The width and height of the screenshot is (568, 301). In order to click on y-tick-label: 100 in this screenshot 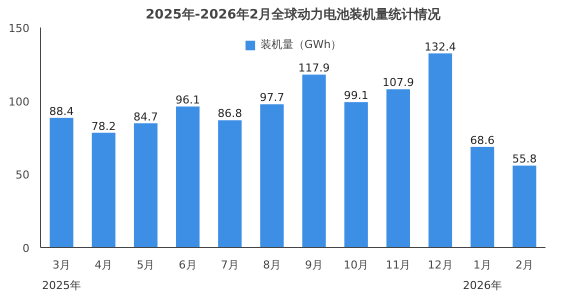, I will do `click(19, 101)`.